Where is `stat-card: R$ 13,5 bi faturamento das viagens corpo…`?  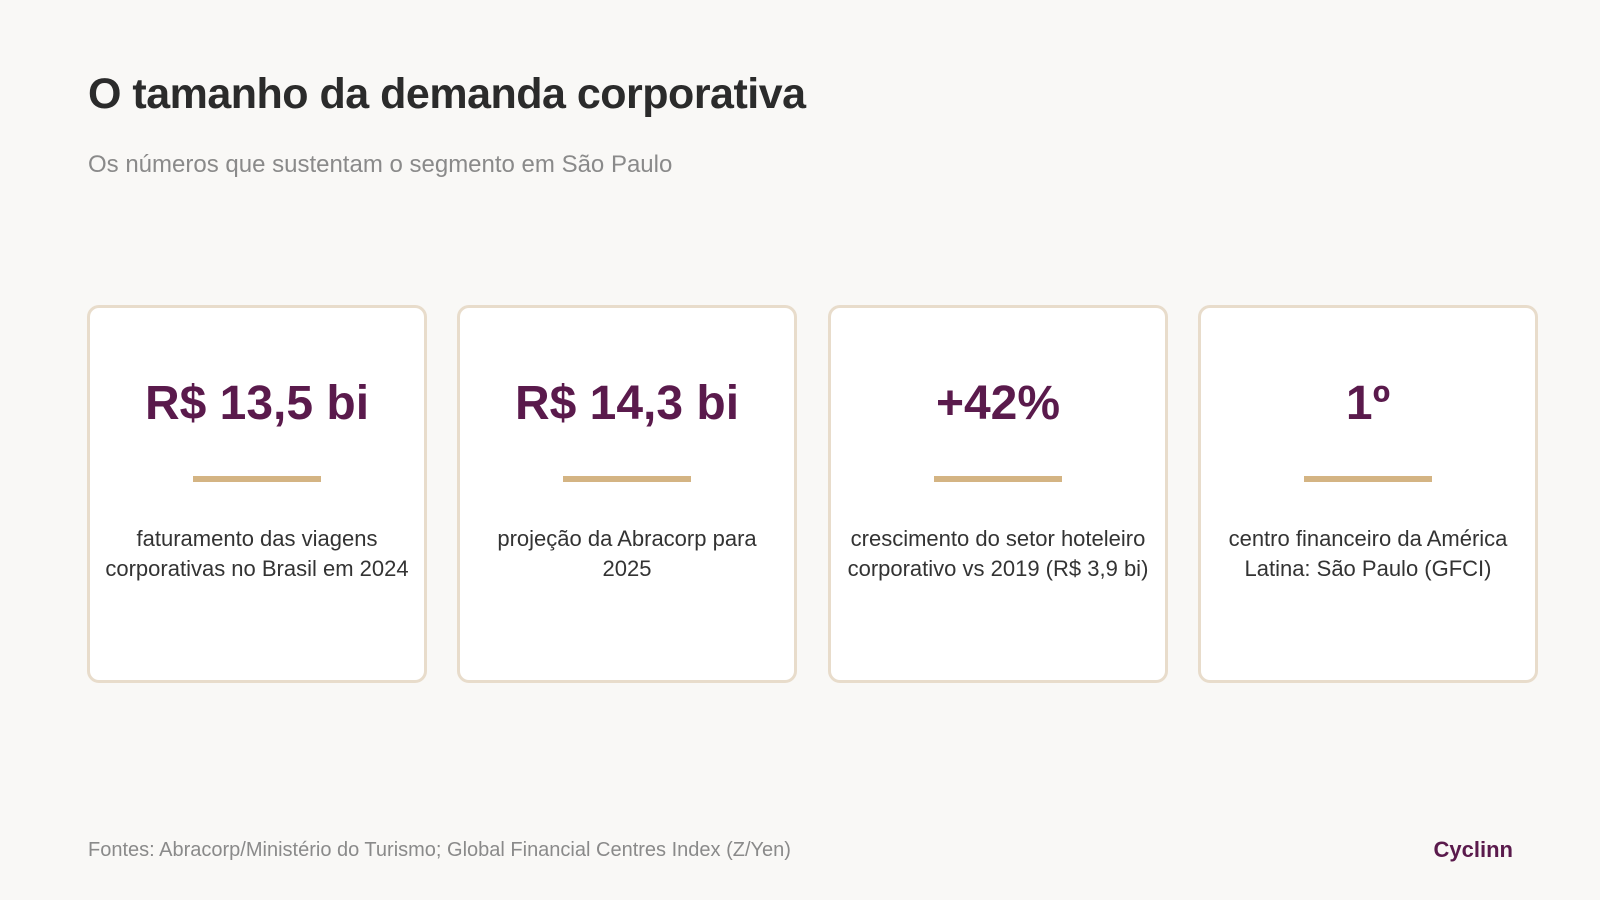 stat-card: R$ 13,5 bi faturamento das viagens corpo… is located at coordinates (257, 494).